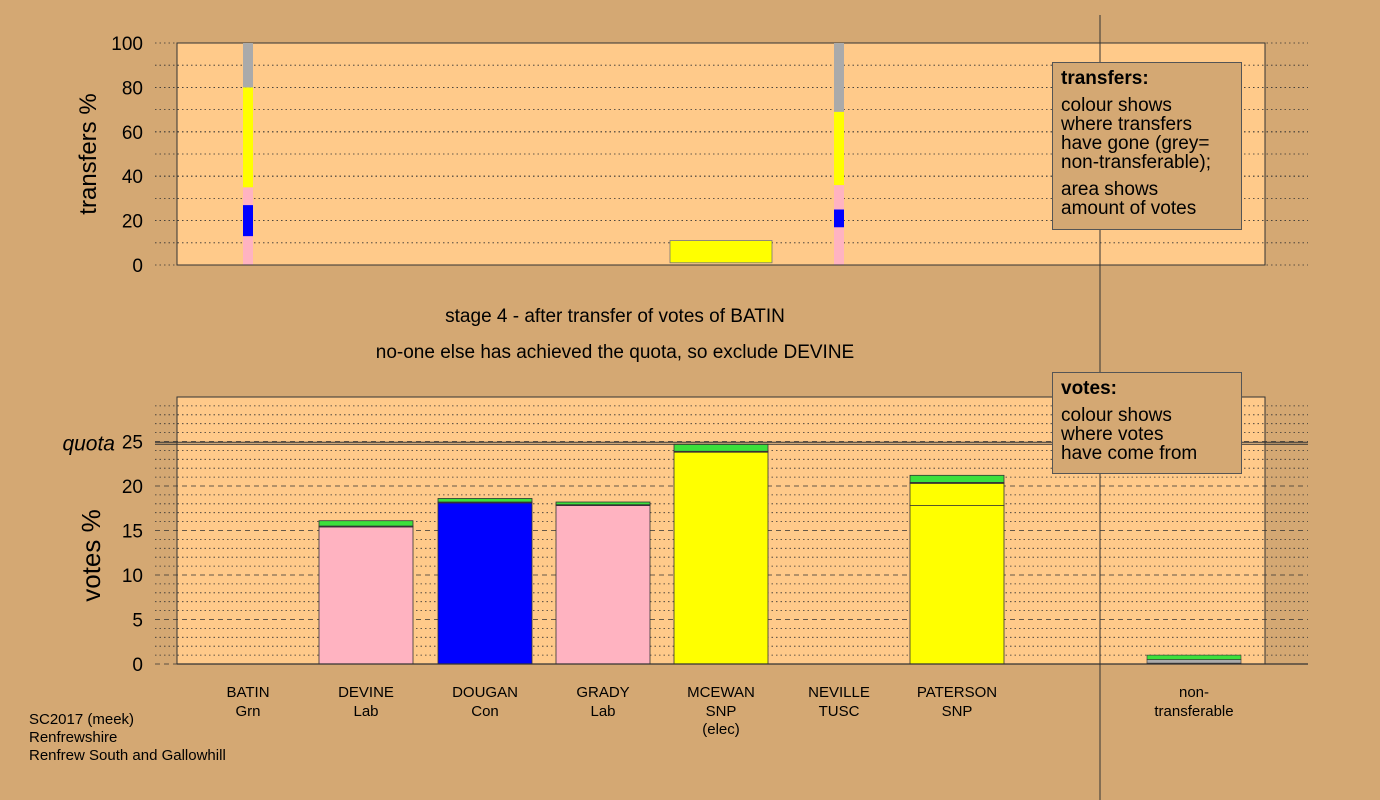  I want to click on transfers-axis-label: transfers %, so click(88, 153).